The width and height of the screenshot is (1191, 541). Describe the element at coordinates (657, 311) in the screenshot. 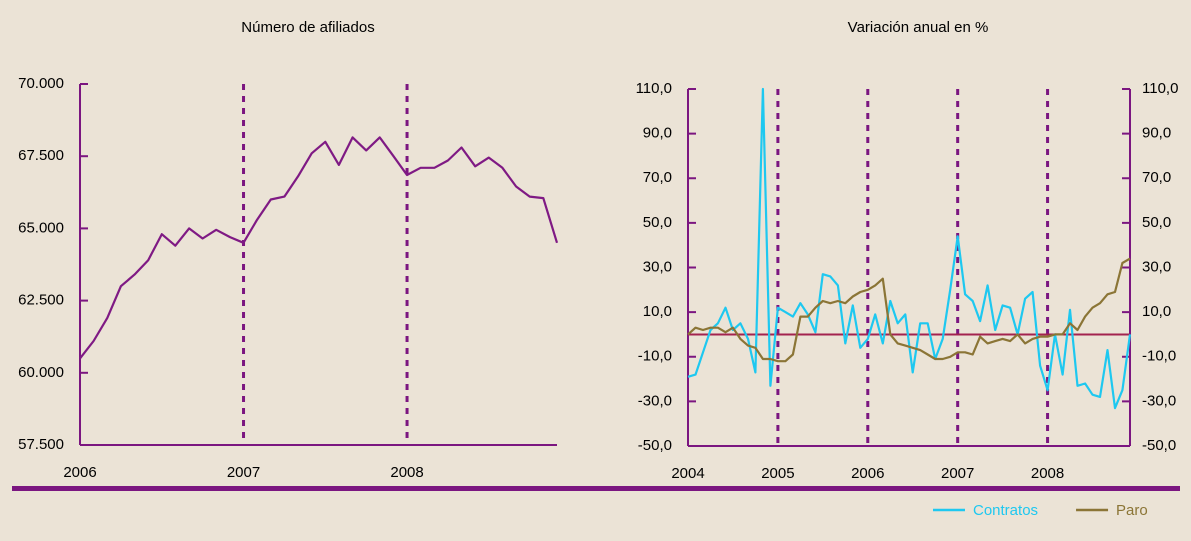

I see `y-tick-label: 10,0` at that location.